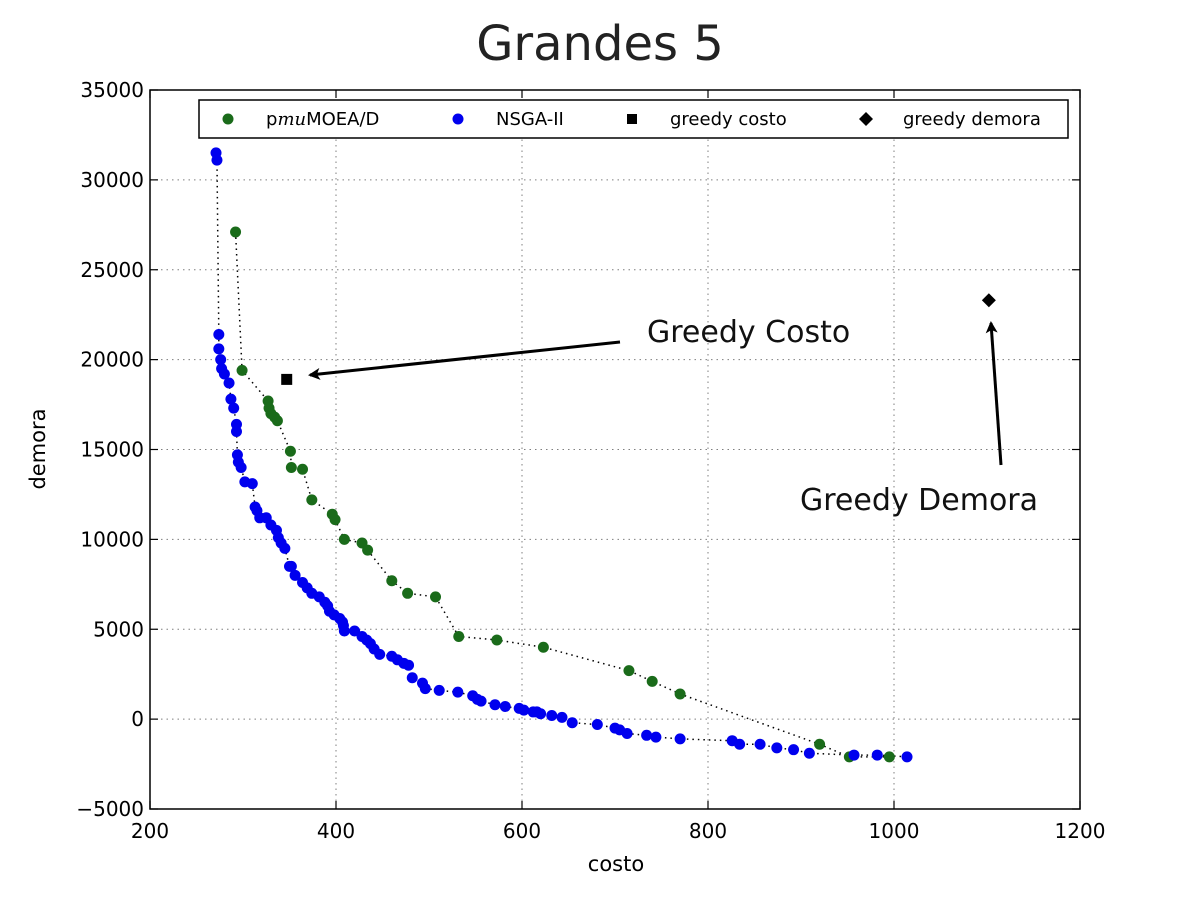 Image resolution: width=1200 pixels, height=900 pixels. Describe the element at coordinates (988, 300) in the screenshot. I see `data-point-greedy-demora` at that location.